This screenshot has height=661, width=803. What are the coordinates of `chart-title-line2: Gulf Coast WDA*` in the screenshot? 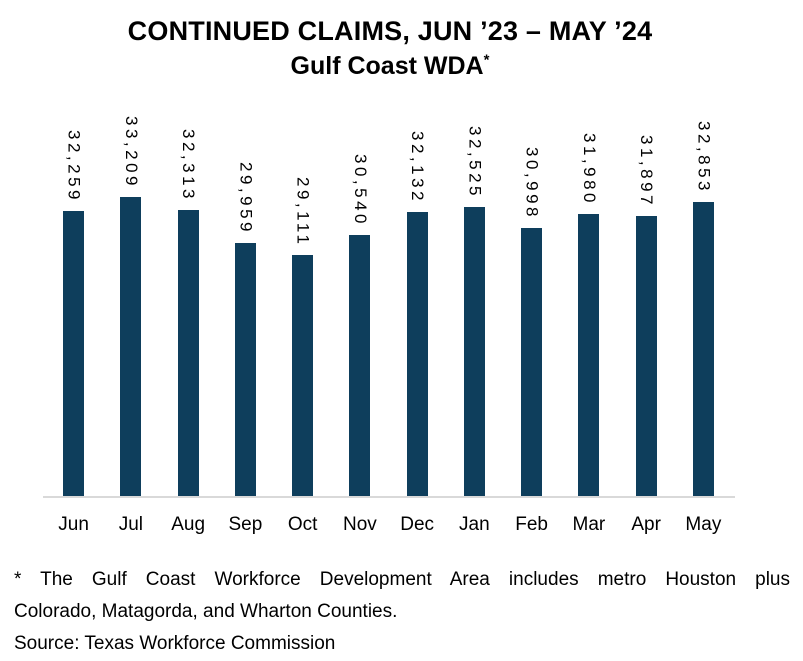 It's located at (390, 66).